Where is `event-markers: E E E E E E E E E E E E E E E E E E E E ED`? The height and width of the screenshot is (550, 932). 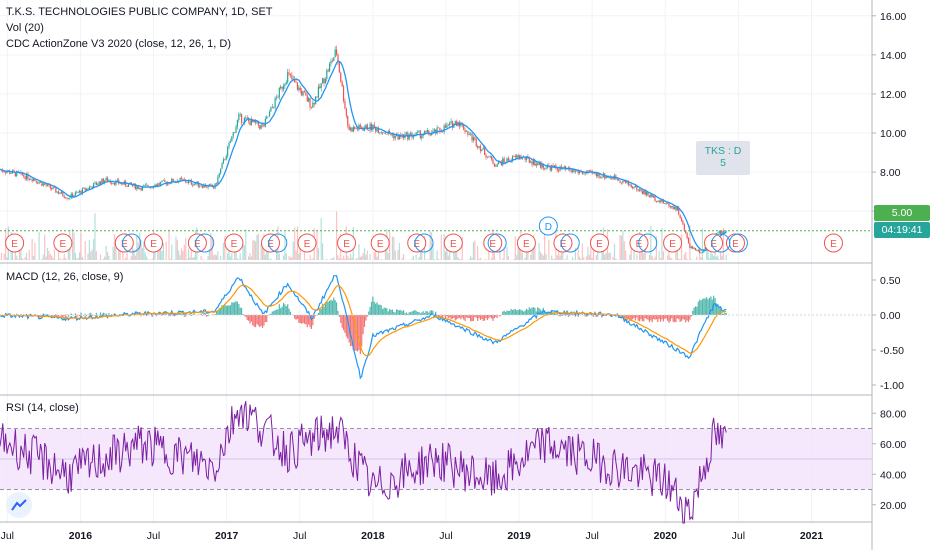 event-markers: E E E E E E E E E E E E E E E E E E E E ED is located at coordinates (424, 234).